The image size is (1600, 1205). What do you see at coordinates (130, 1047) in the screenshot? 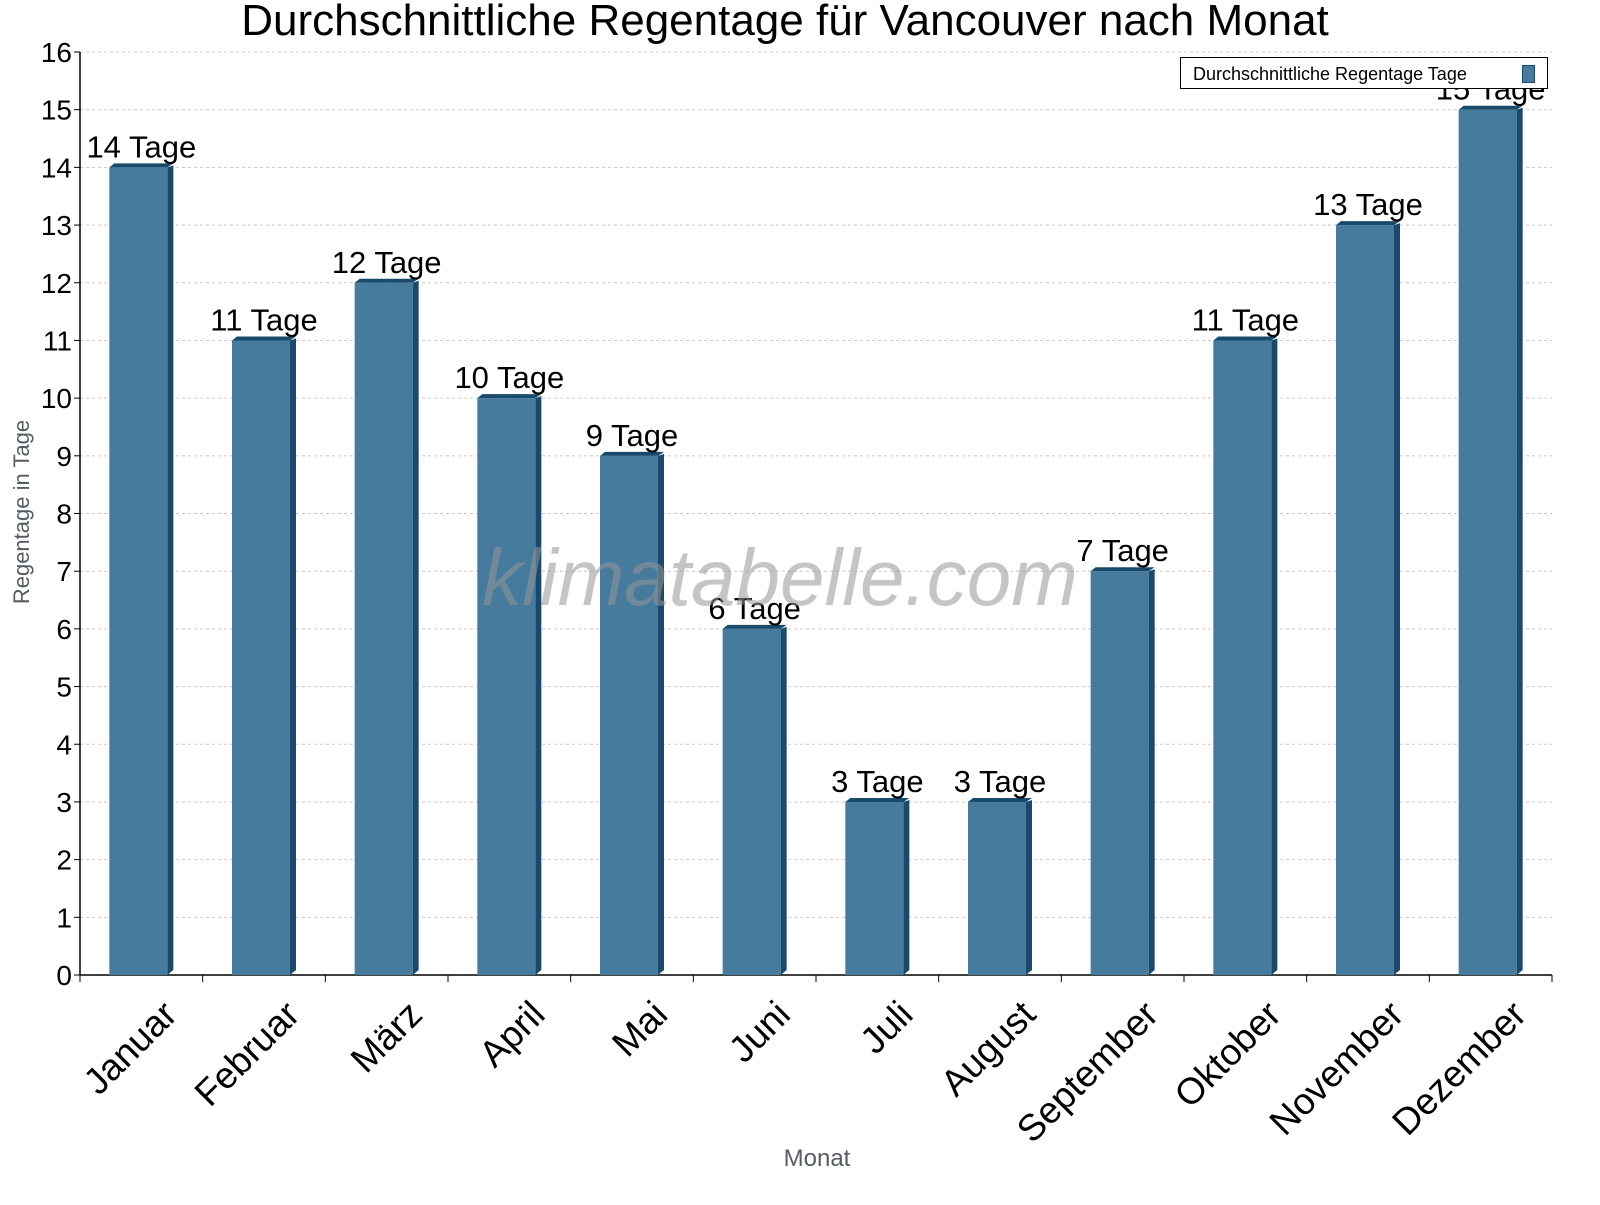
I see `x-tick-label: Januar` at bounding box center [130, 1047].